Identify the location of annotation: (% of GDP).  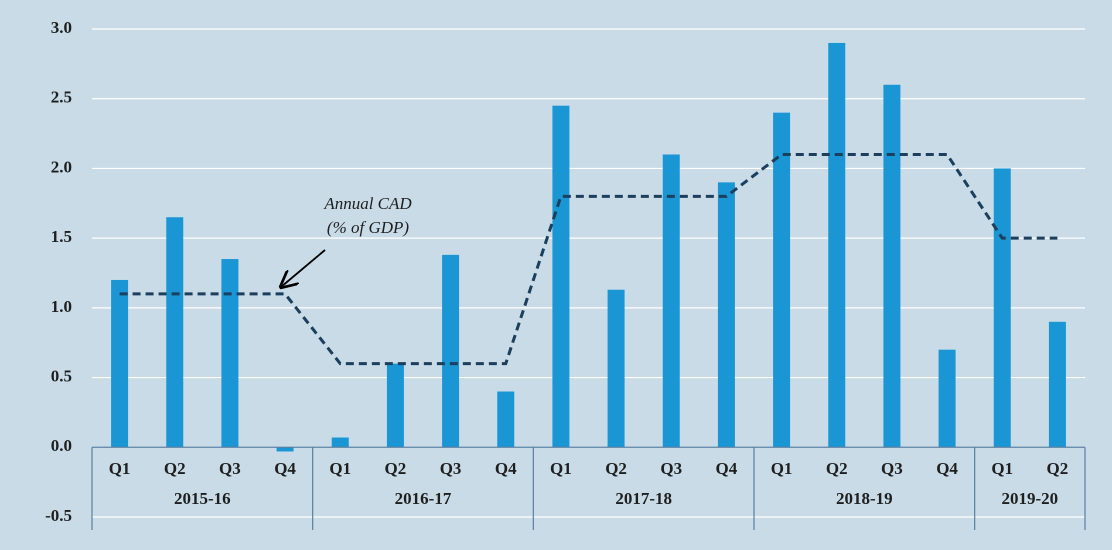
(368, 227).